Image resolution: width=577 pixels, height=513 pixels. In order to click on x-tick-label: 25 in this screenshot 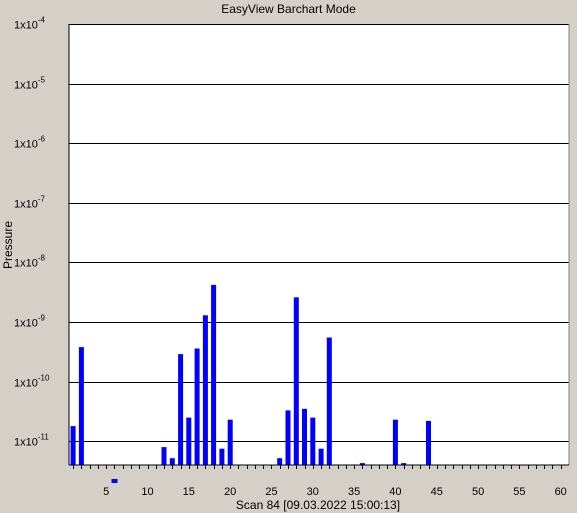, I will do `click(271, 492)`.